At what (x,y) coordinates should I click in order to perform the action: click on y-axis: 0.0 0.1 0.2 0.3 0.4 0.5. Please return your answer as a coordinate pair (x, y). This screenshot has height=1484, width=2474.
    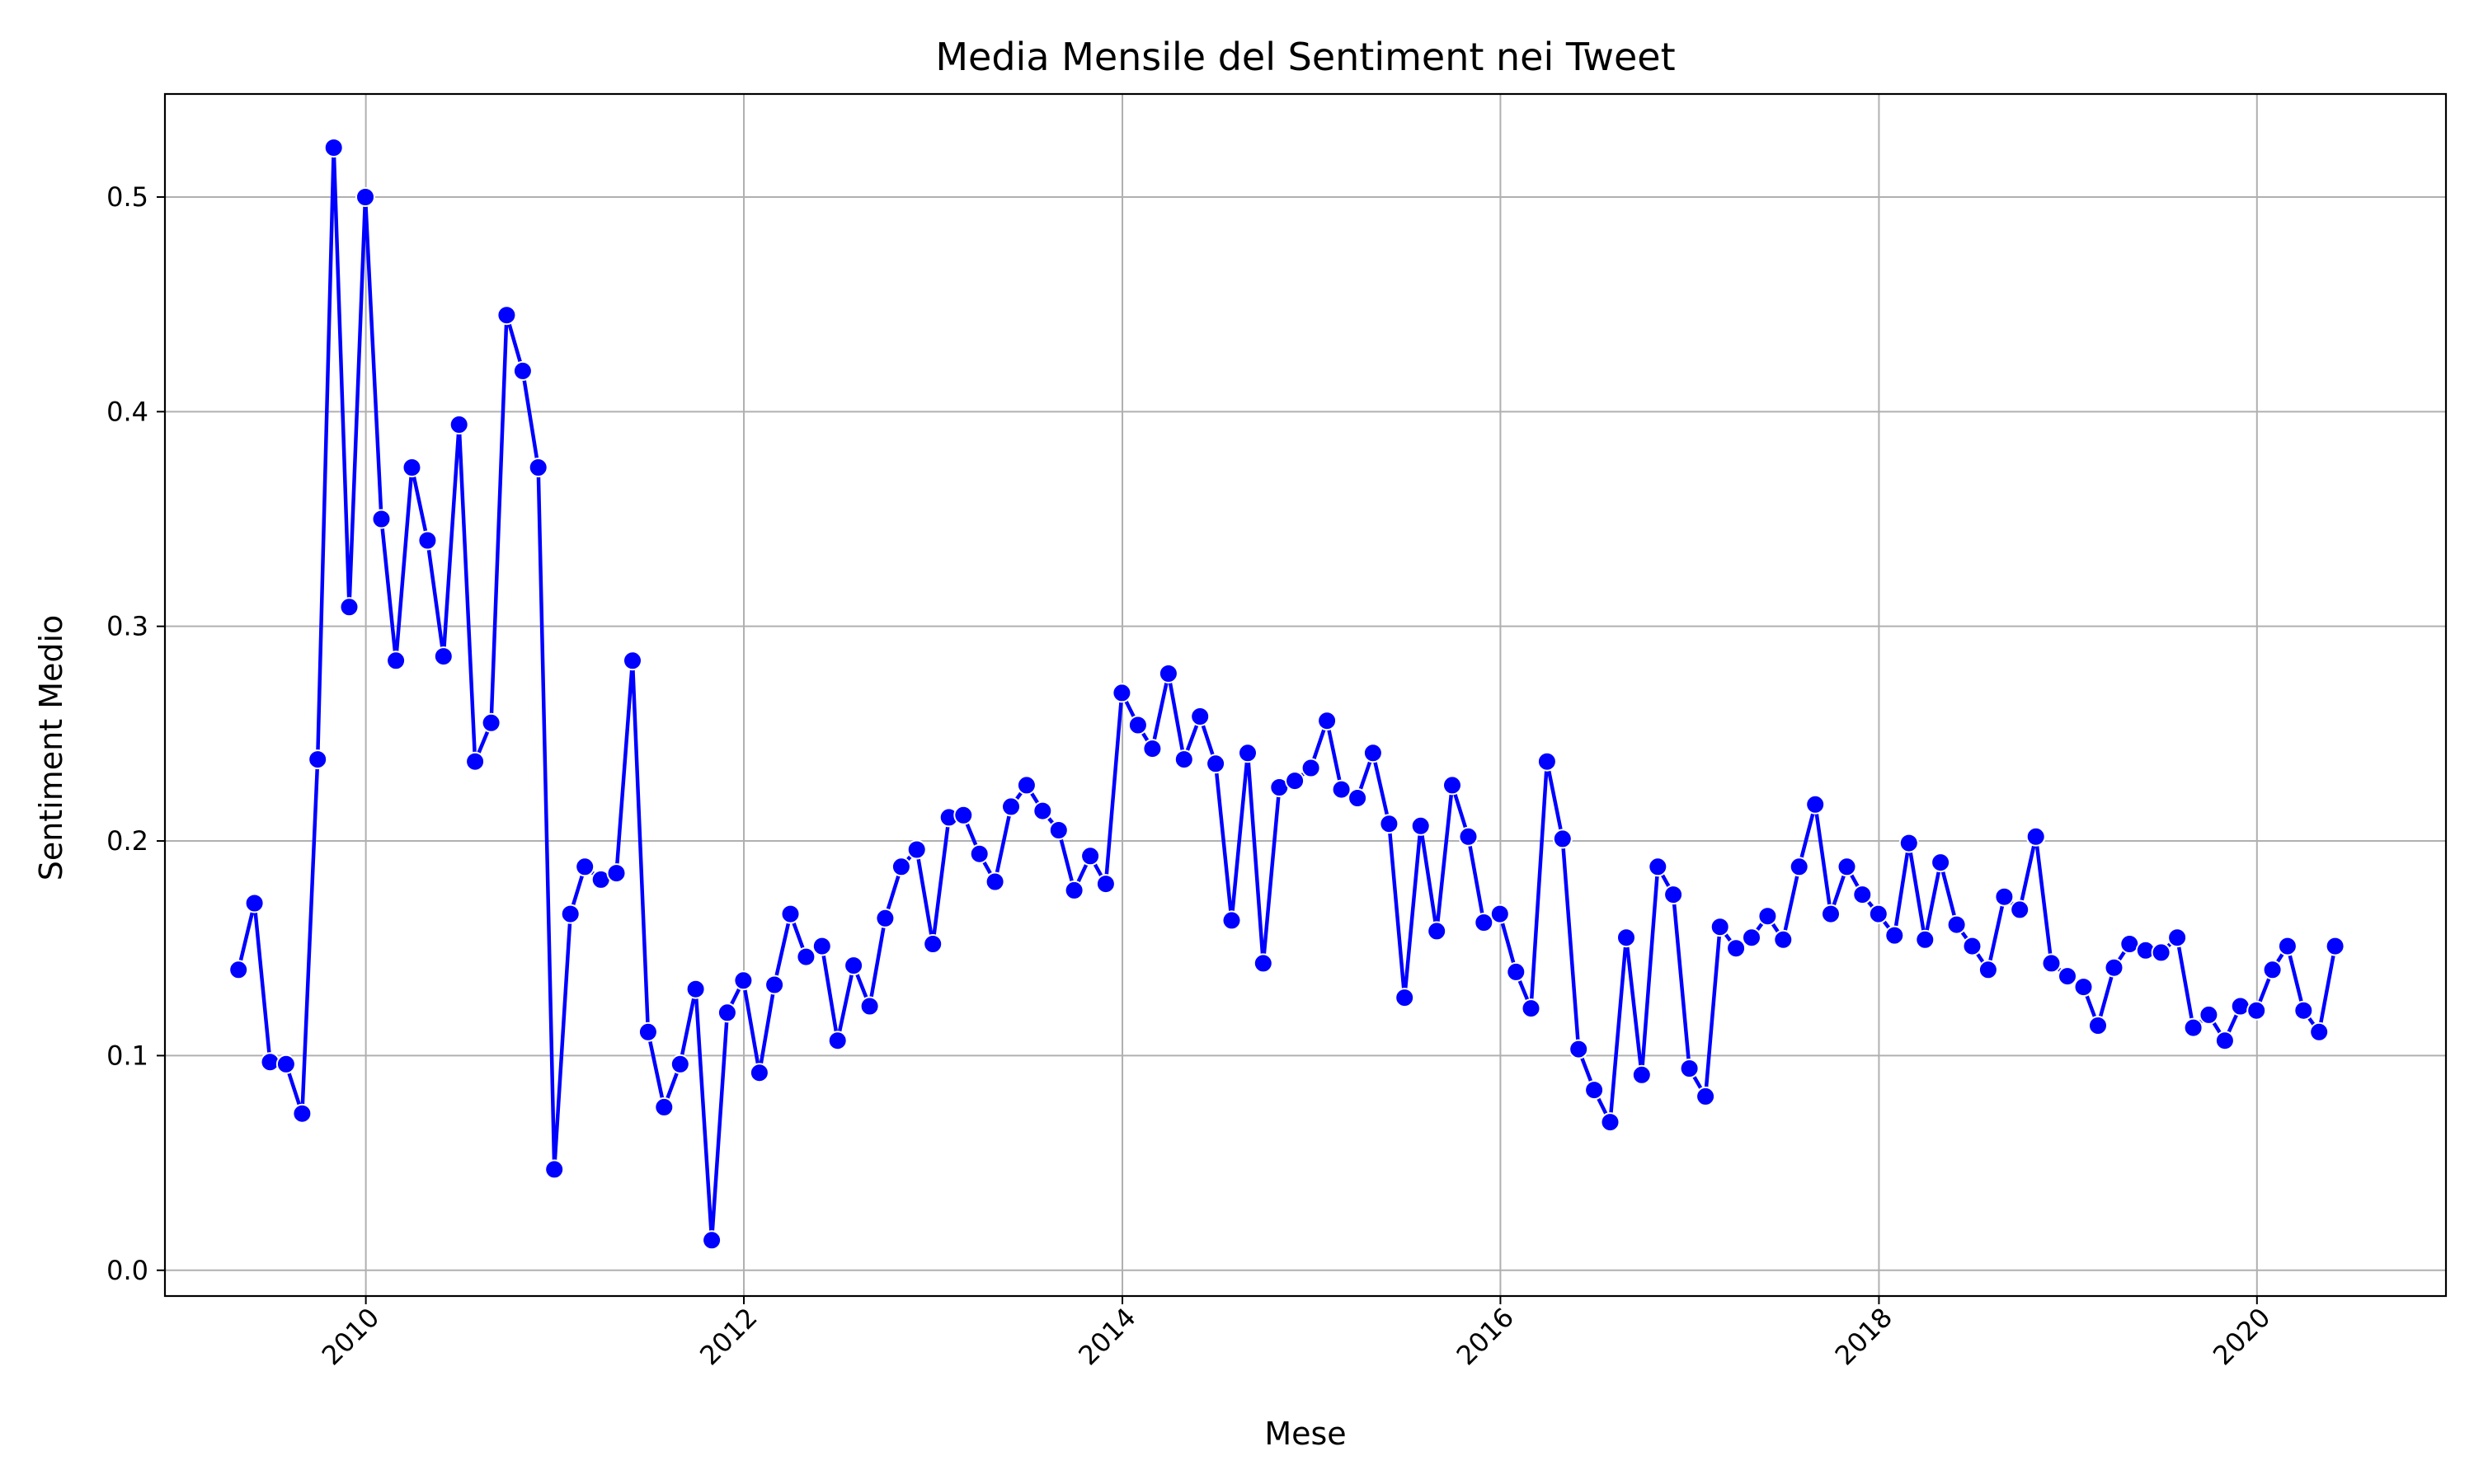
    Looking at the image, I should click on (135, 733).